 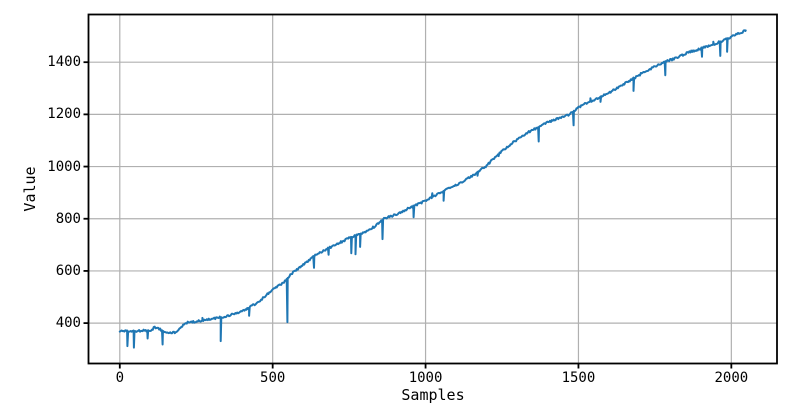 I want to click on y-tick-label: 400, so click(x=68, y=323).